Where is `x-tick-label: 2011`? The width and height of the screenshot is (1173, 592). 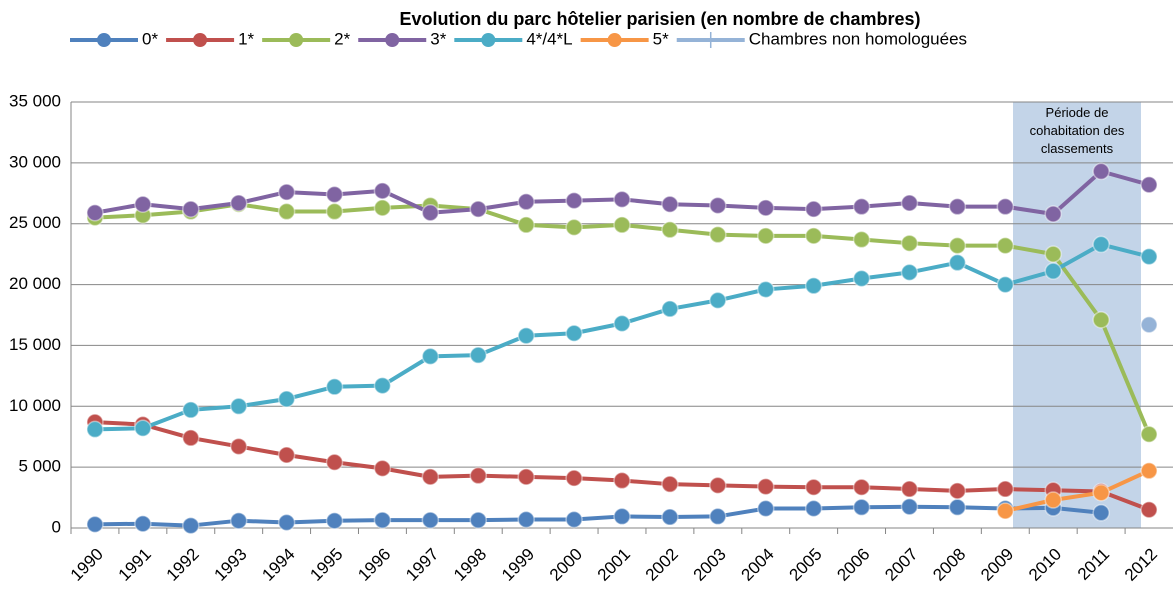
x-tick-label: 2011 is located at coordinates (1093, 564).